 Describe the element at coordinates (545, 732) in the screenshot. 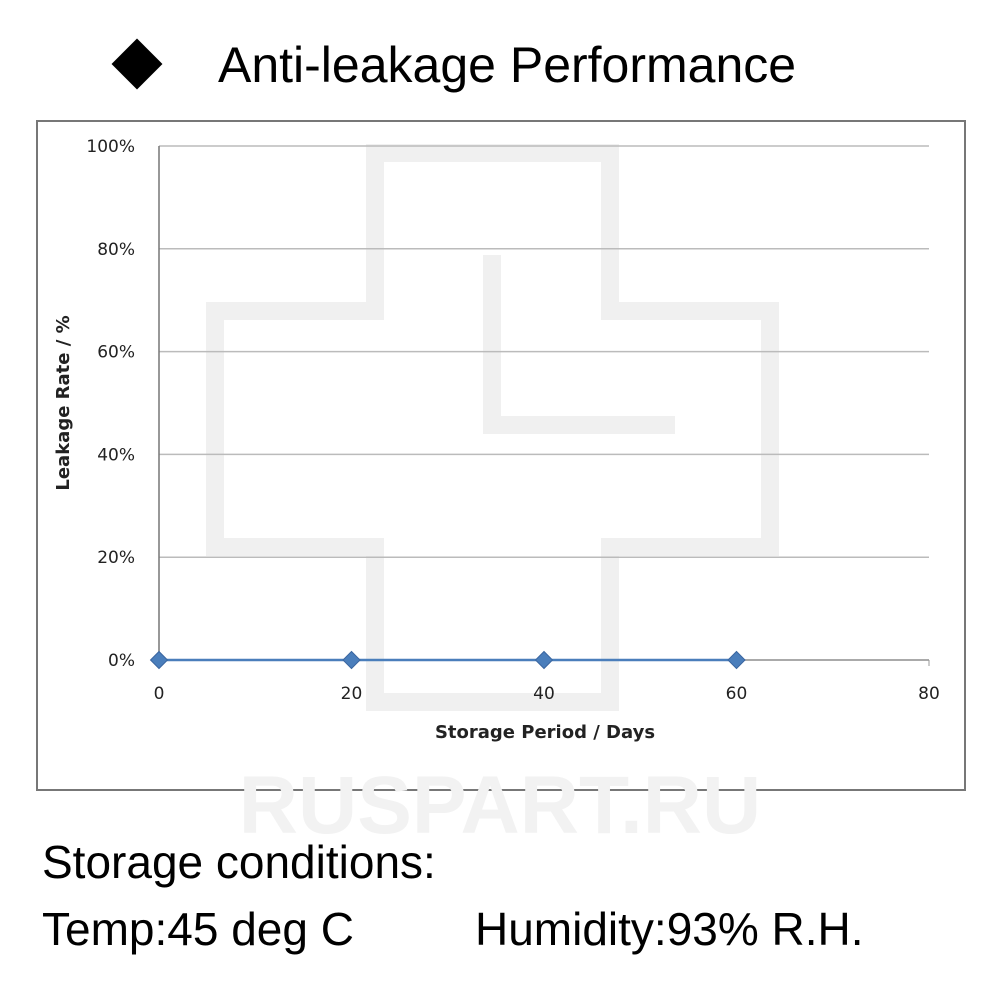

I see `x-axis-label: Storage Period / Days` at that location.